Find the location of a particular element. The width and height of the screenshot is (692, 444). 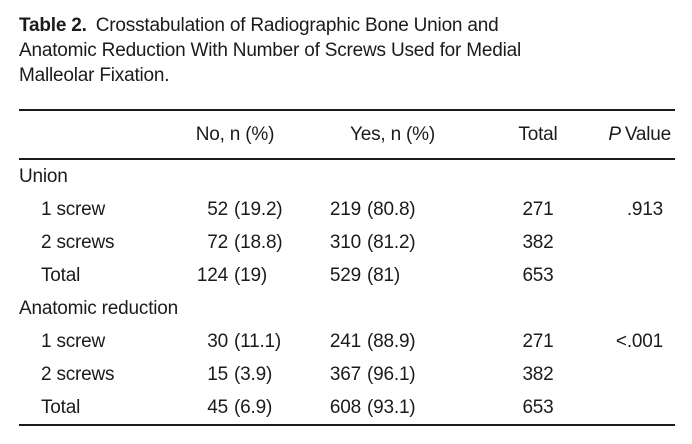

section-title: Anatomic reduction is located at coordinates (99, 308).